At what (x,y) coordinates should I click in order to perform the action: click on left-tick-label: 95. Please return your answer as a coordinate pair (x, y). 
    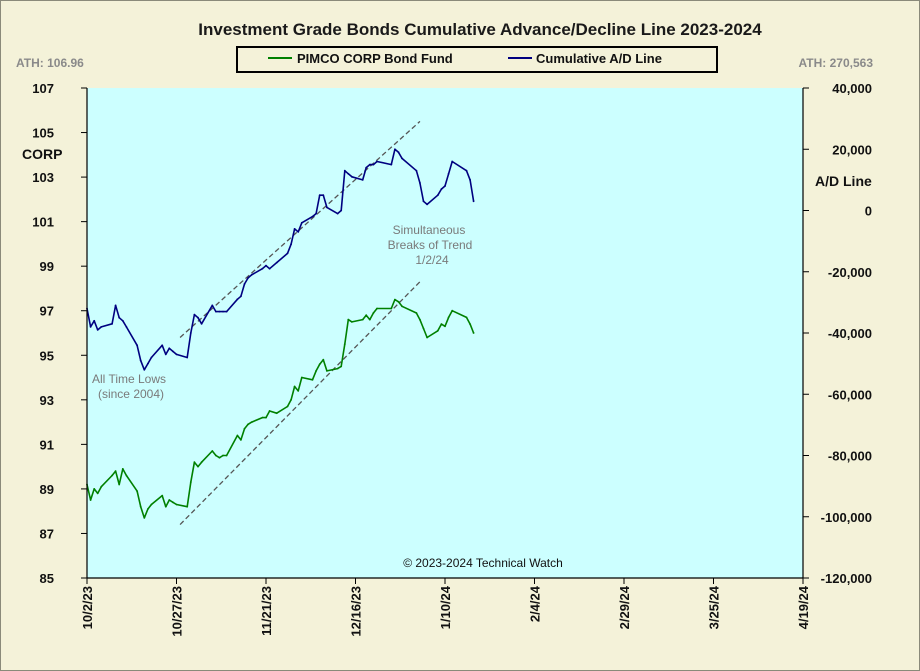
    Looking at the image, I should click on (47, 355).